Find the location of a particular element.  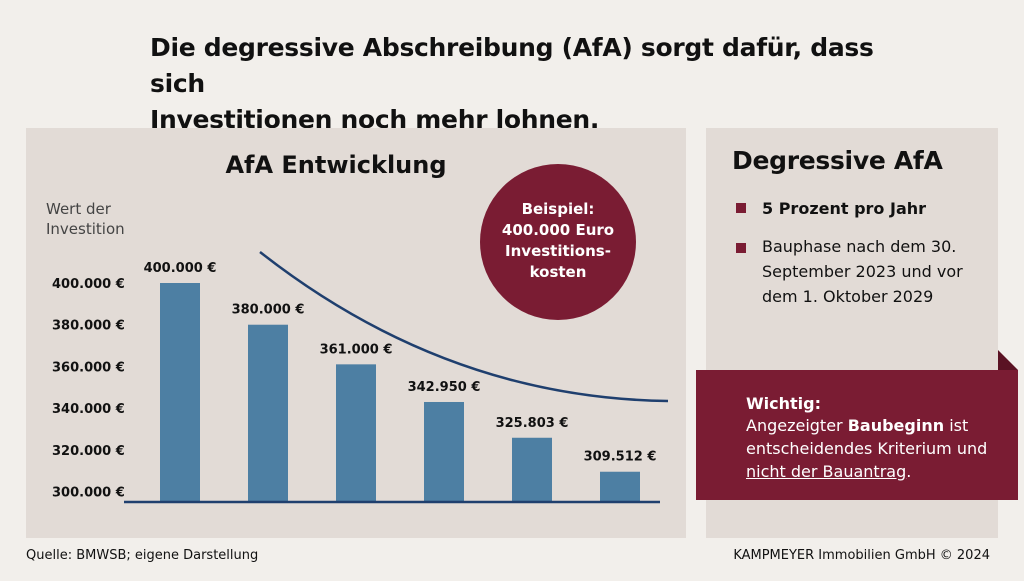

source-note: Quelle: BMWSB; eigene Darstellung is located at coordinates (142, 555).